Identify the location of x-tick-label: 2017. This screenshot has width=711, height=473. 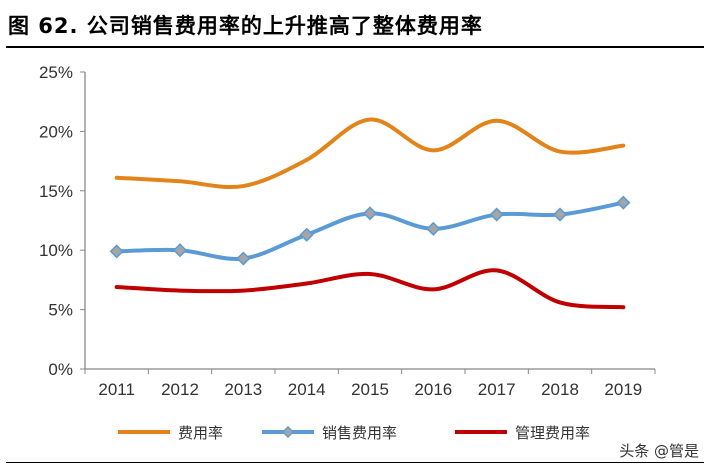
(497, 389).